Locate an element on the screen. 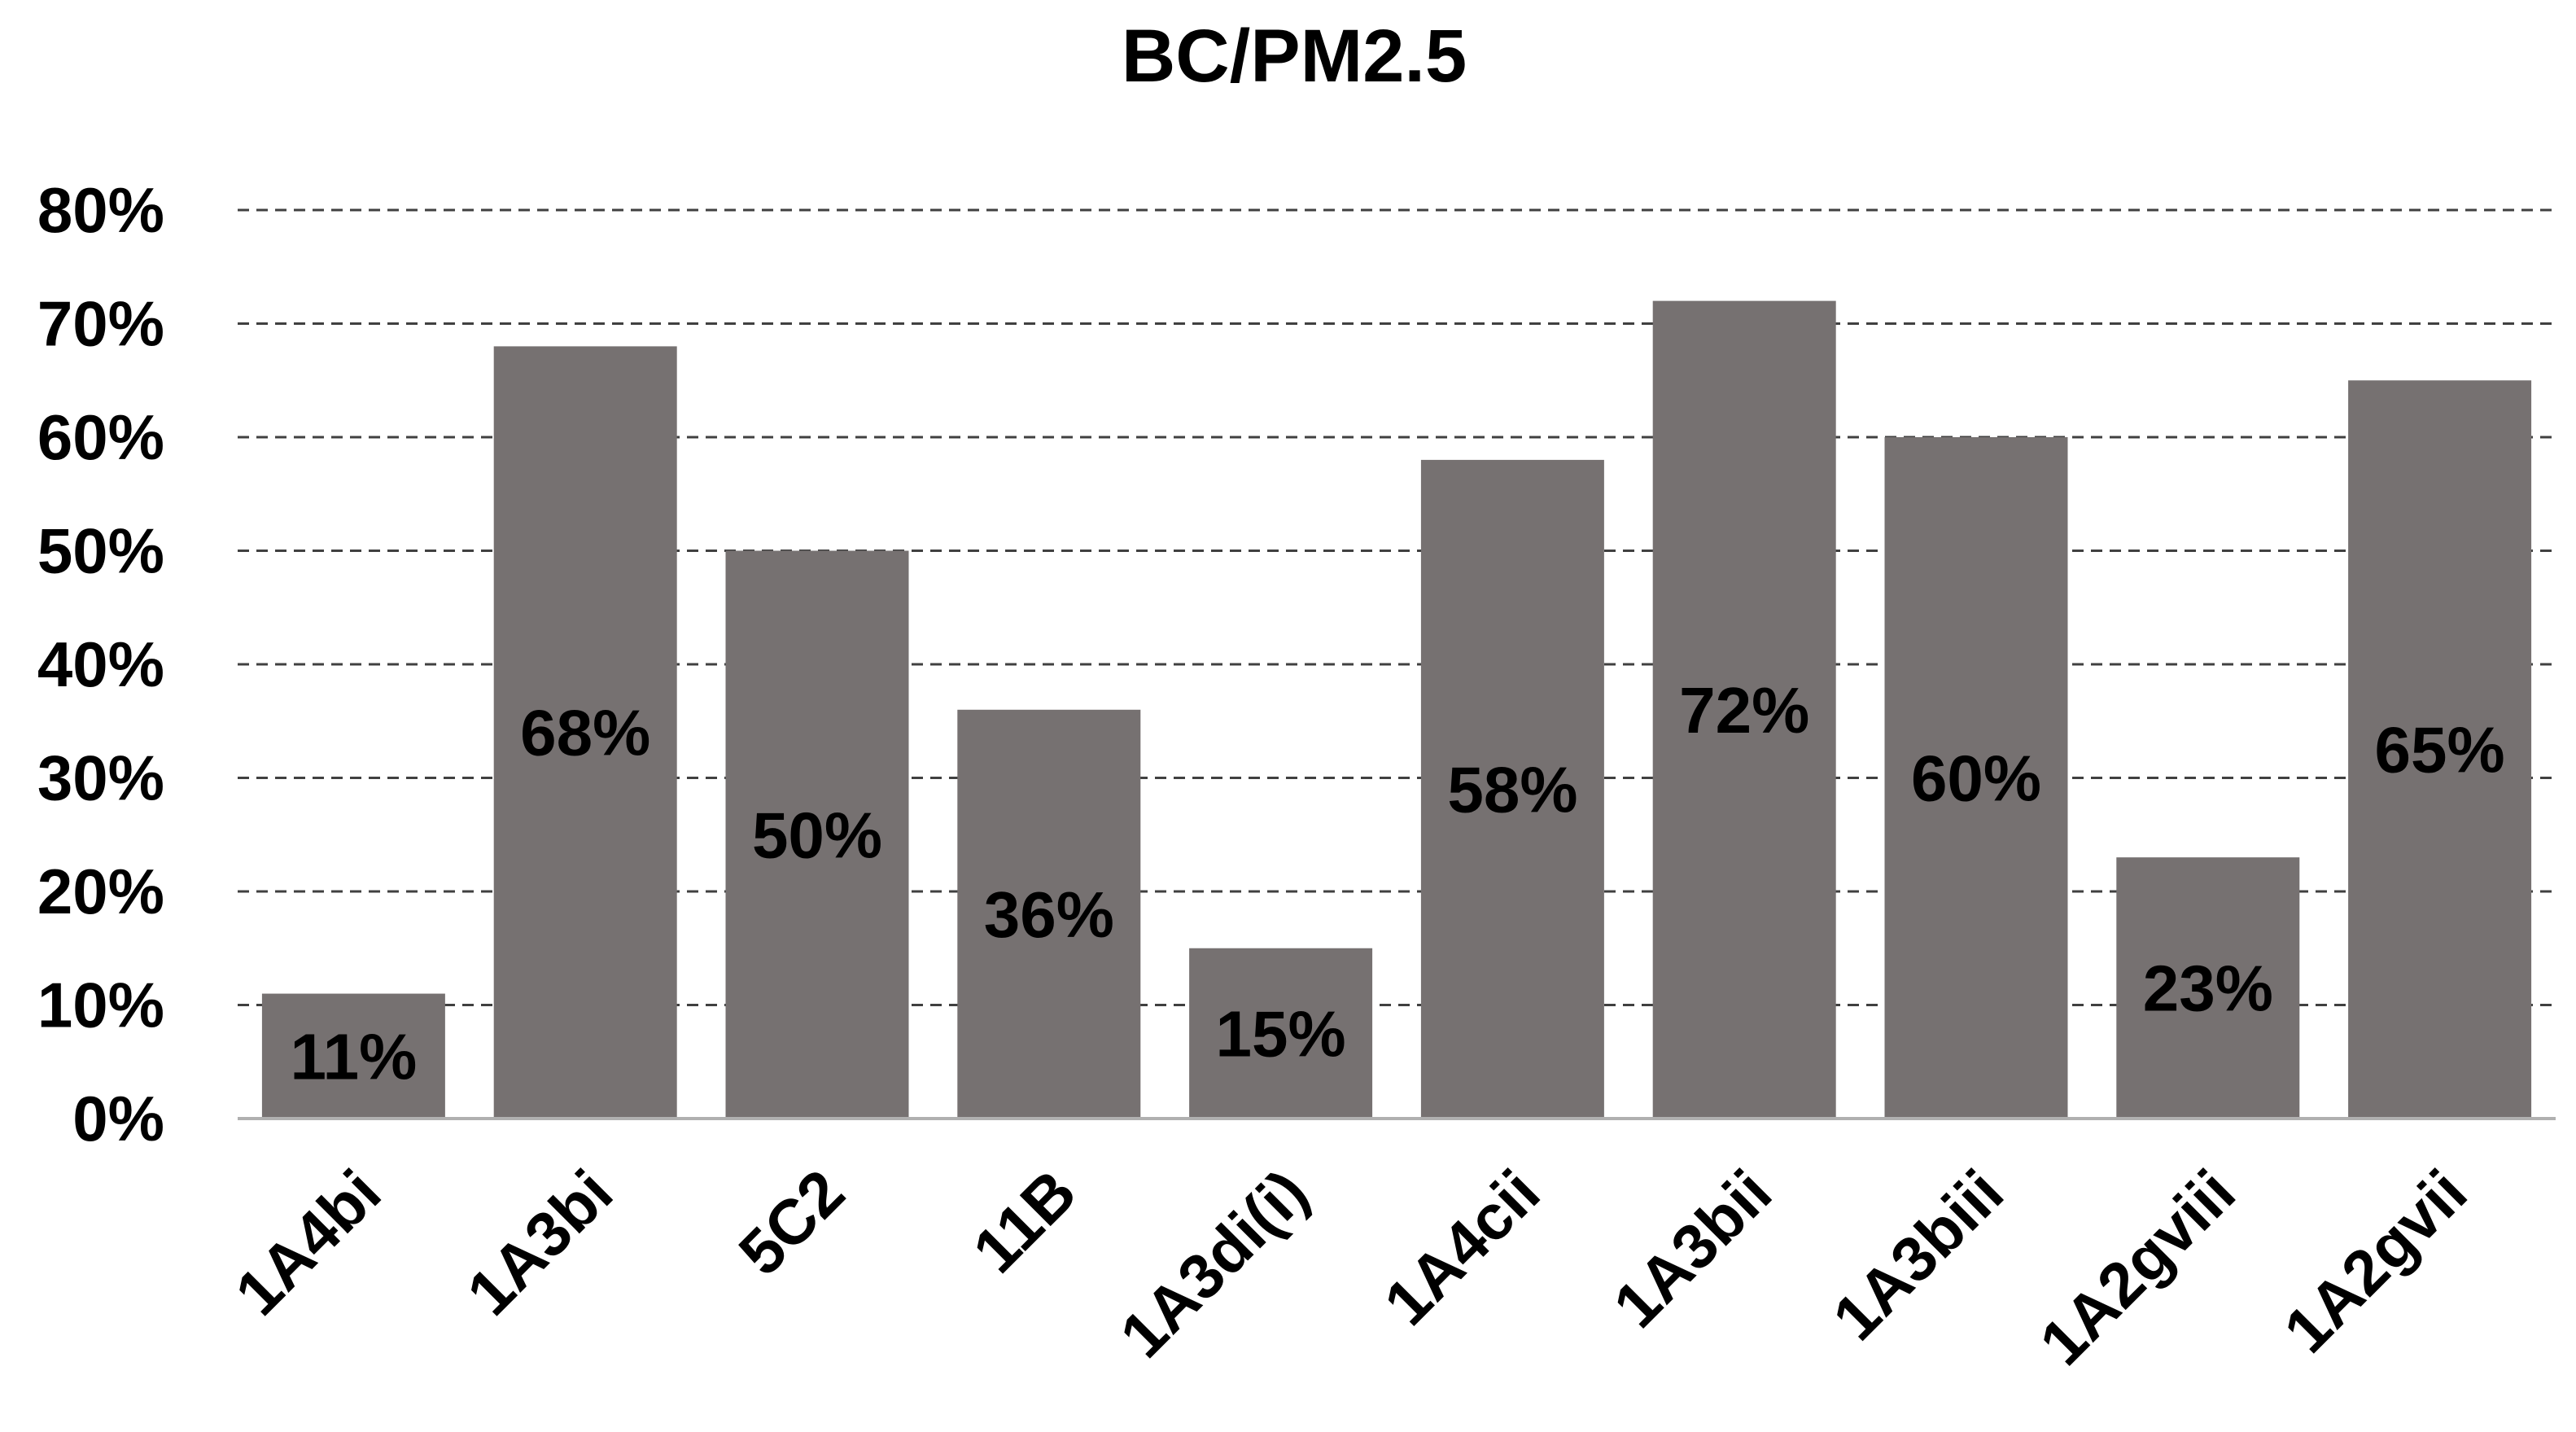  y-tick-label: 20% is located at coordinates (100, 891).